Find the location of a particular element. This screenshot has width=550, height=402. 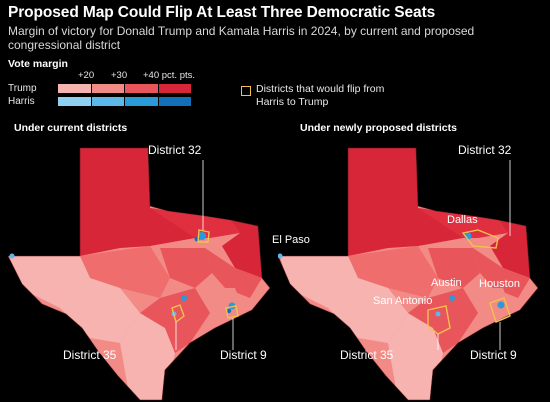

label-houston: Houston is located at coordinates (499, 284).